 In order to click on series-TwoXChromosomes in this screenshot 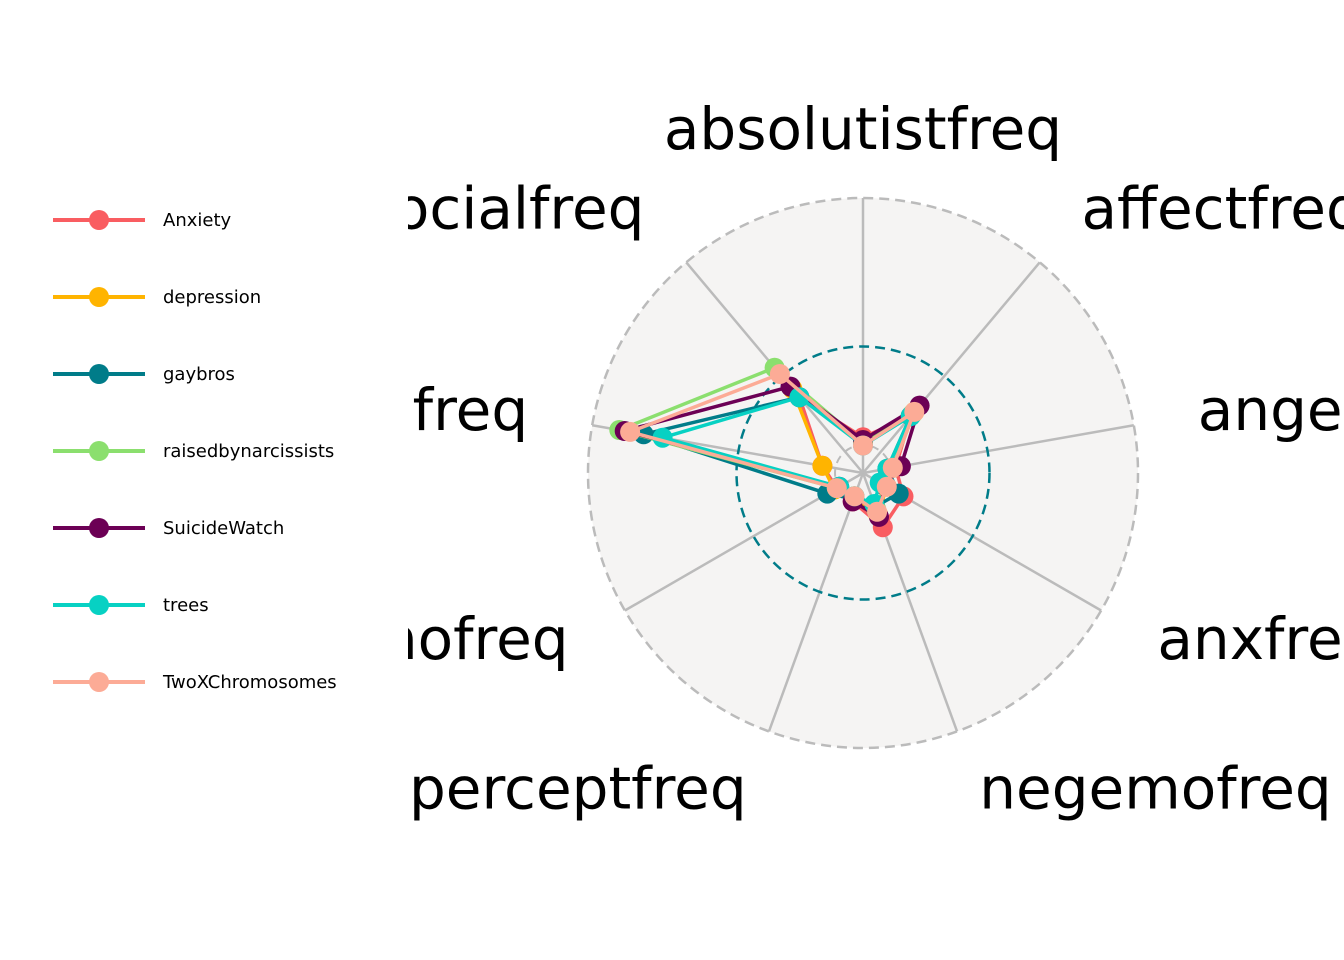, I will do `click(772, 443)`.